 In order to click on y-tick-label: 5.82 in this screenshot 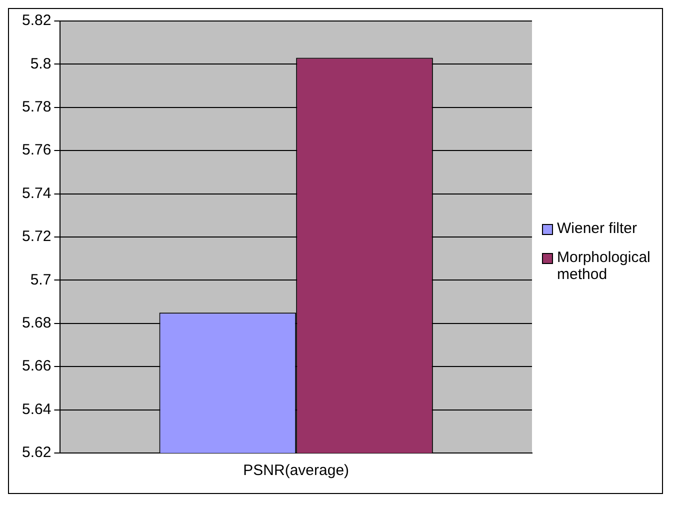, I will do `click(37, 21)`.